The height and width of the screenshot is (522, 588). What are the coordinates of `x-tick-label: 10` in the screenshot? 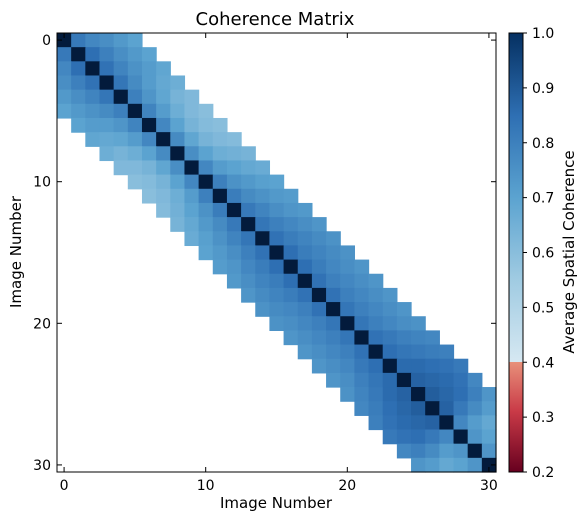 It's located at (206, 486).